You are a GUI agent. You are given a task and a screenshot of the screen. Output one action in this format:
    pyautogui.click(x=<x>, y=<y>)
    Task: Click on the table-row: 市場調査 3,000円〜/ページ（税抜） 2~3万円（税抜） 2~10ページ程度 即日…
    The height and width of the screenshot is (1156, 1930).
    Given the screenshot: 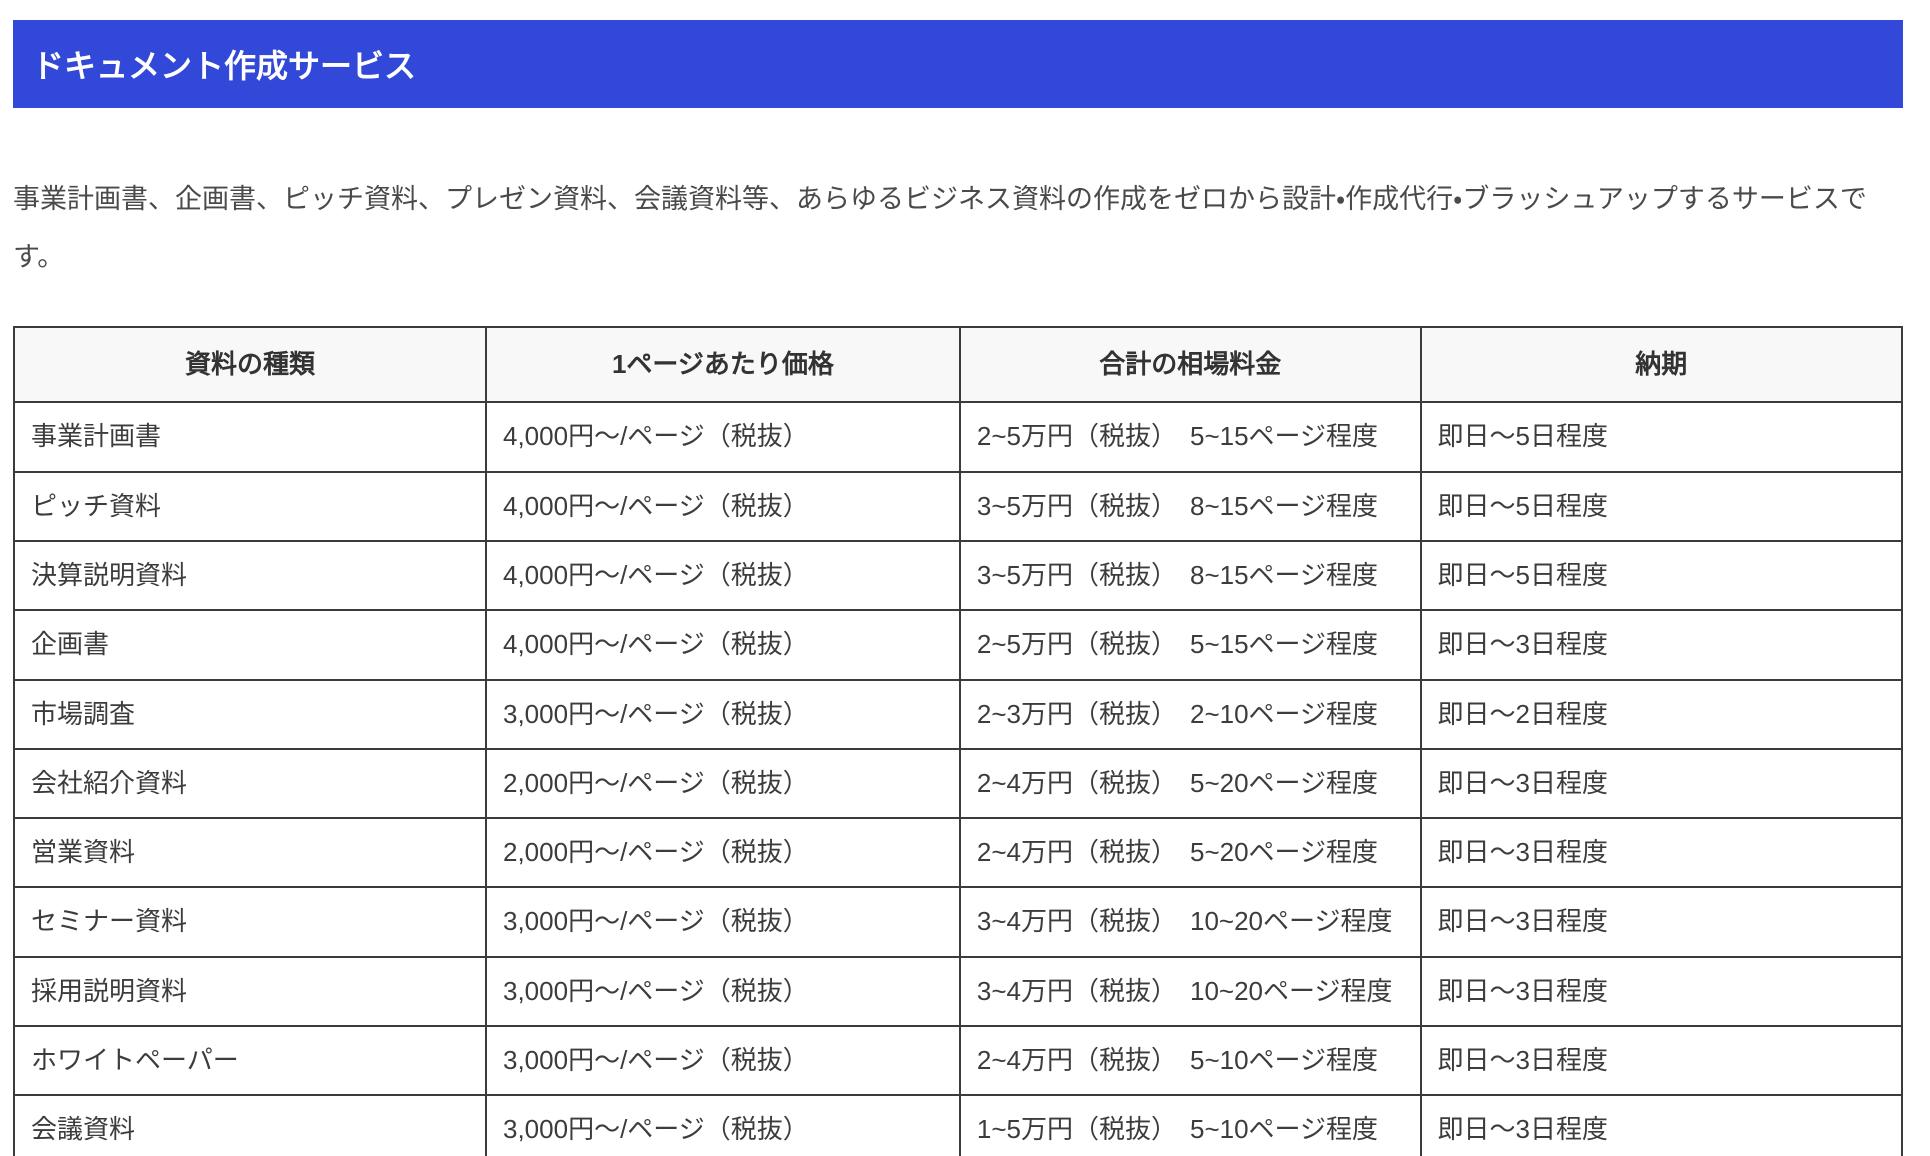 What is the action you would take?
    pyautogui.click(x=958, y=714)
    